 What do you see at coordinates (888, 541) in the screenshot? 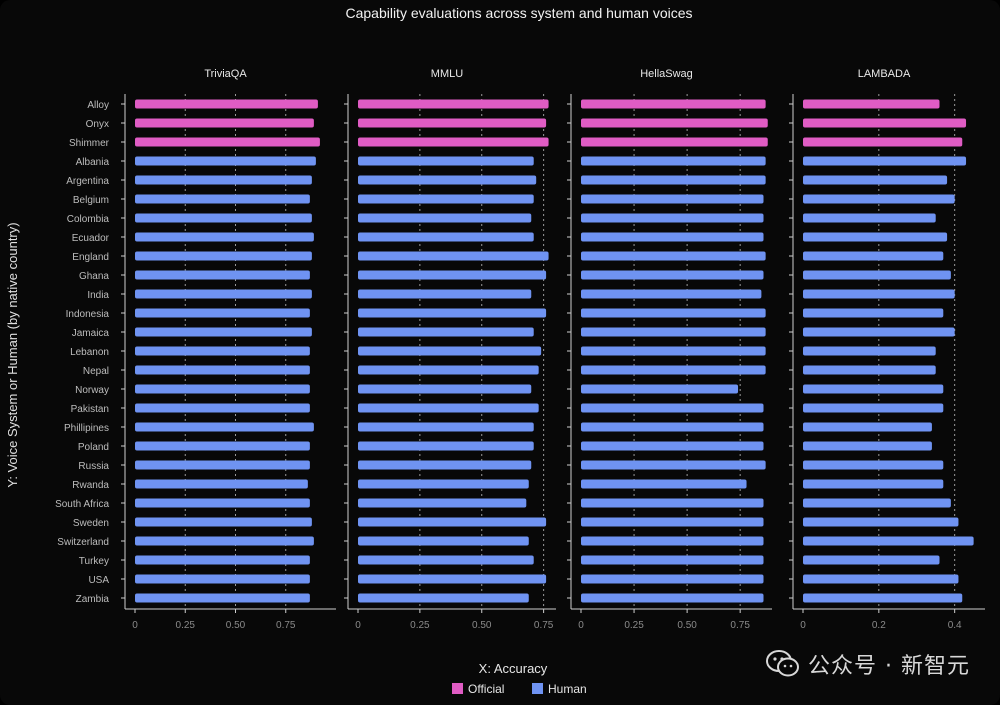
I see `bar-lambada-switzerland` at bounding box center [888, 541].